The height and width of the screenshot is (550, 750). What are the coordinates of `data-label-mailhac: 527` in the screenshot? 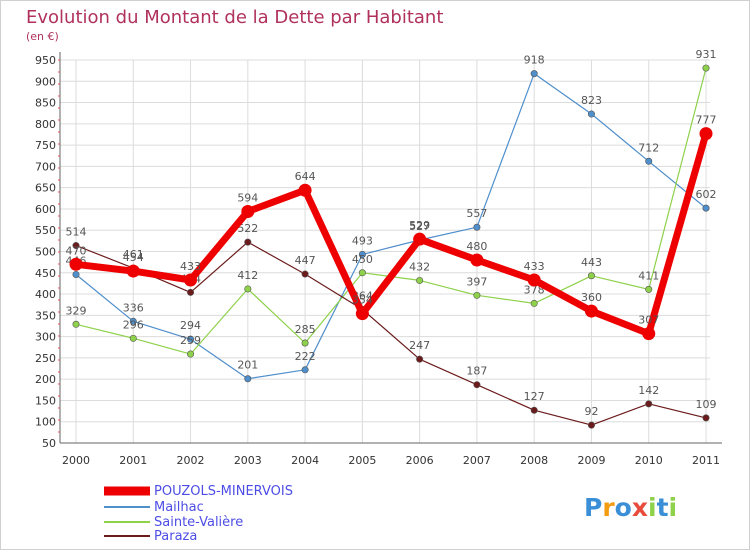 It's located at (419, 226).